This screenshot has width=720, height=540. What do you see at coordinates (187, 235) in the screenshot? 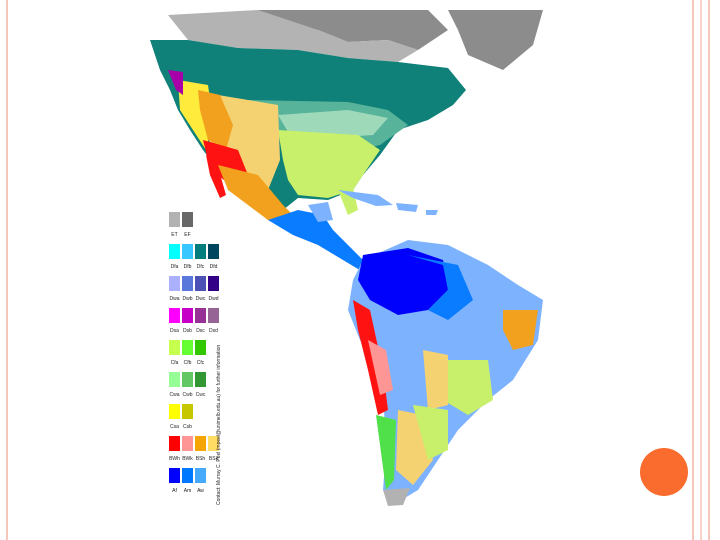
I see `legend-label-EF: EF` at bounding box center [187, 235].